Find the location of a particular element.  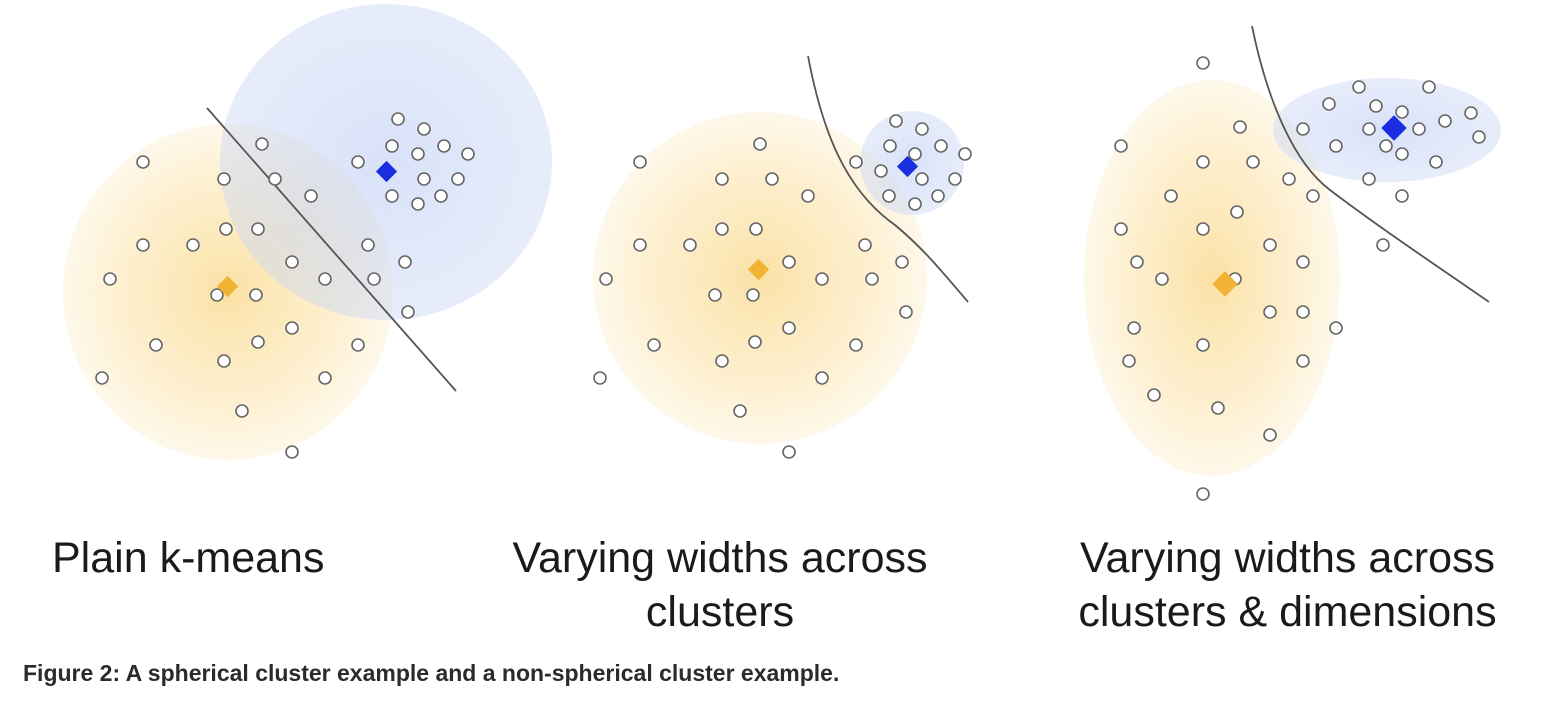

centroid-a is located at coordinates (758, 269).